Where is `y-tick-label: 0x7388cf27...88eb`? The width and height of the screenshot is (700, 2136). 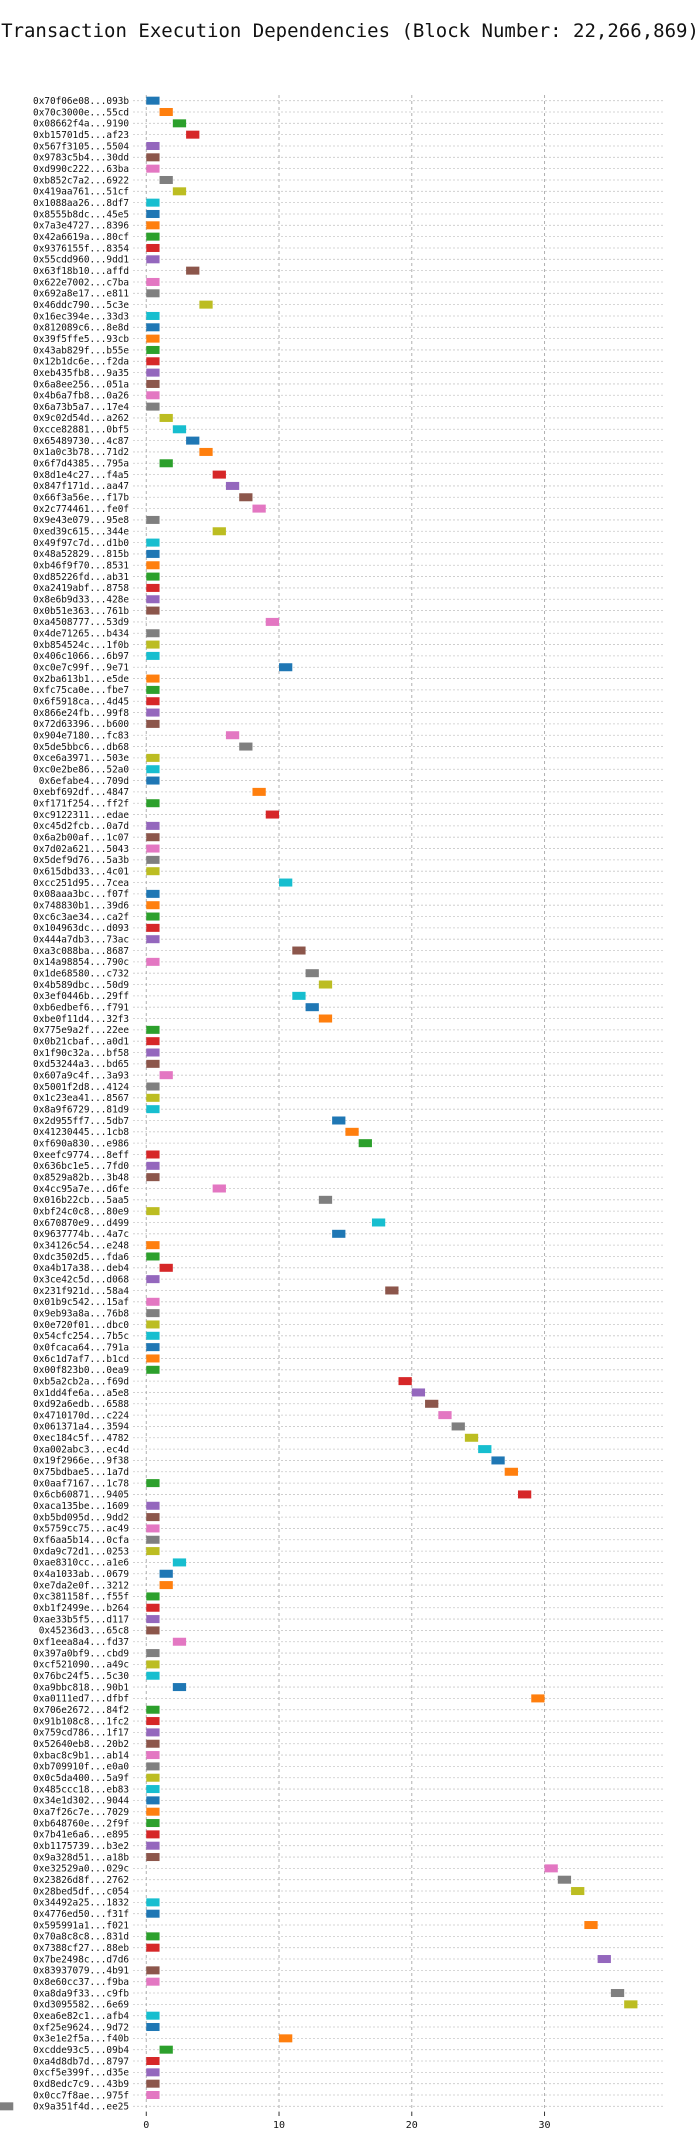 y-tick-label: 0x7388cf27...88eb is located at coordinates (81, 1948).